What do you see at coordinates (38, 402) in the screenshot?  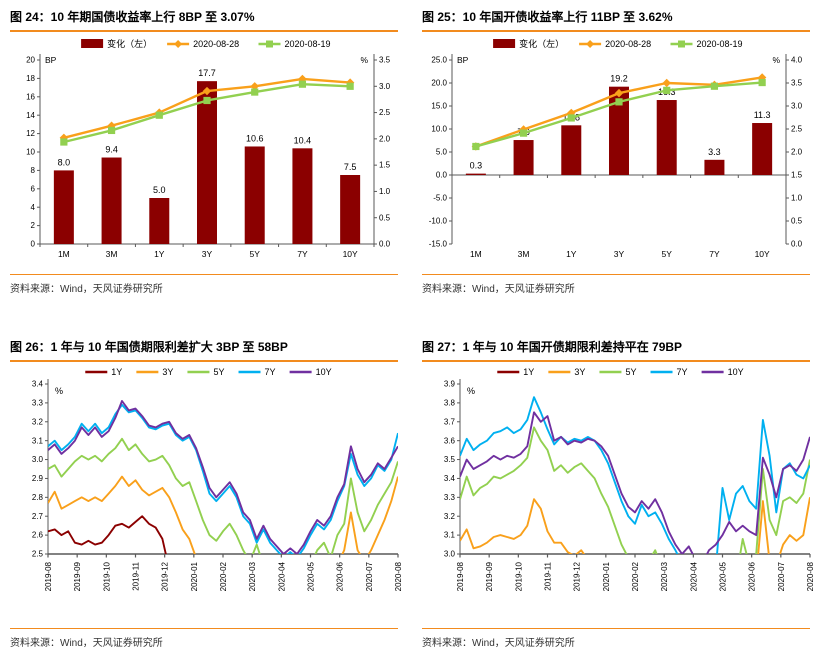 I see `y-axis-tick: 3.3` at bounding box center [38, 402].